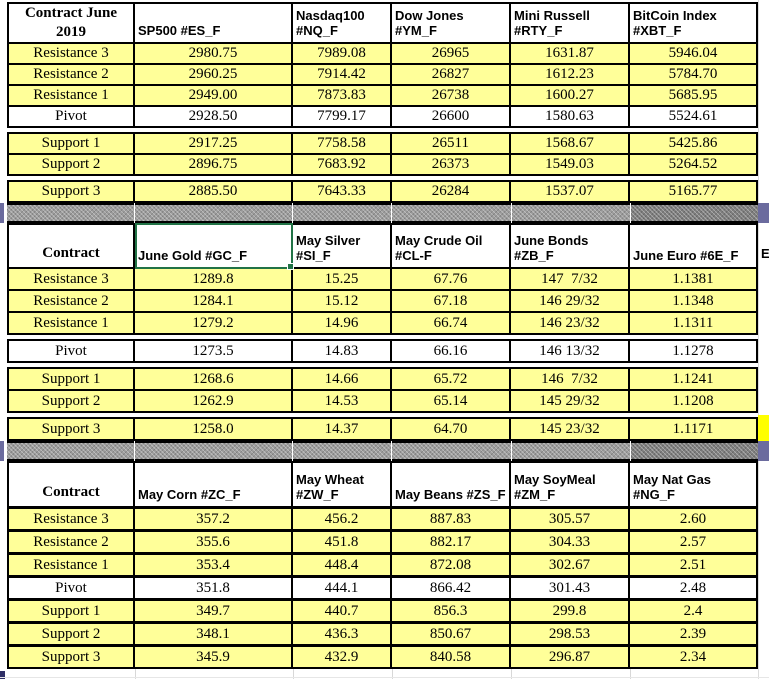 The height and width of the screenshot is (679, 769). Describe the element at coordinates (214, 279) in the screenshot. I see `value-cell: 1289.8` at that location.